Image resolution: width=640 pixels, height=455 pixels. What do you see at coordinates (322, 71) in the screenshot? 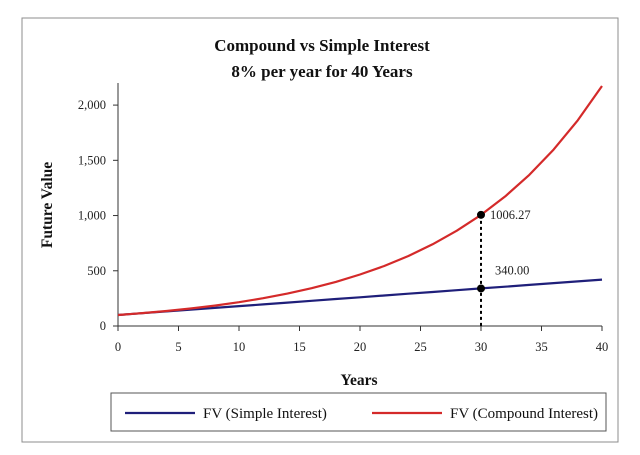
I see `chart-subtitle: 8% per year for 40 Years` at bounding box center [322, 71].